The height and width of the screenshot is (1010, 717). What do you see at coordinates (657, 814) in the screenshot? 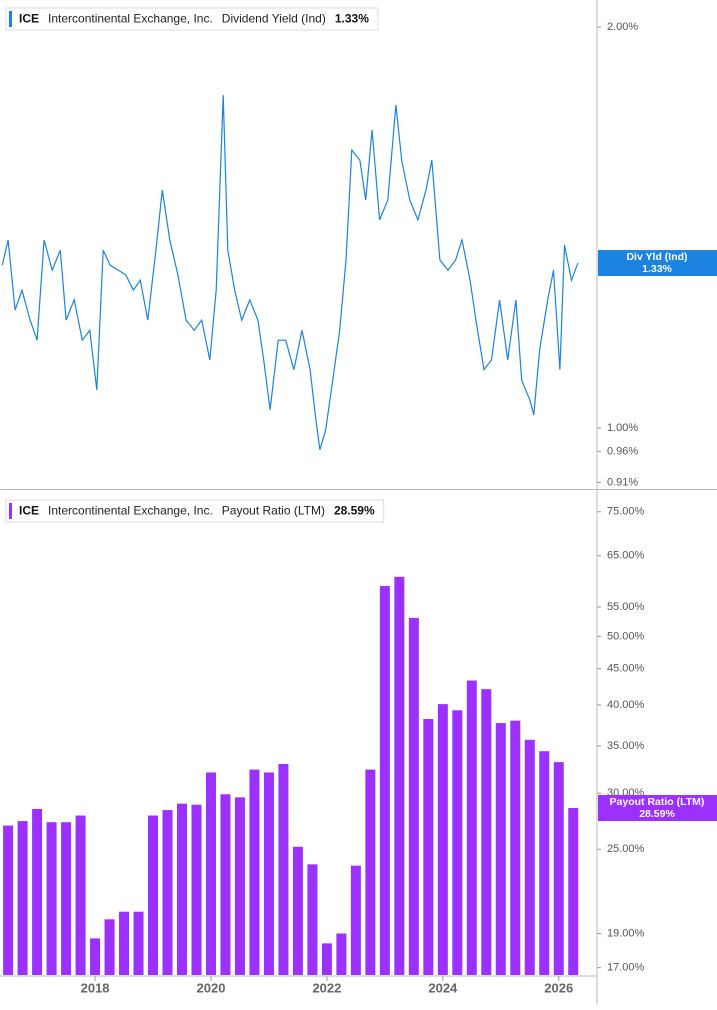
I see `flag-value: 28.59%` at bounding box center [657, 814].